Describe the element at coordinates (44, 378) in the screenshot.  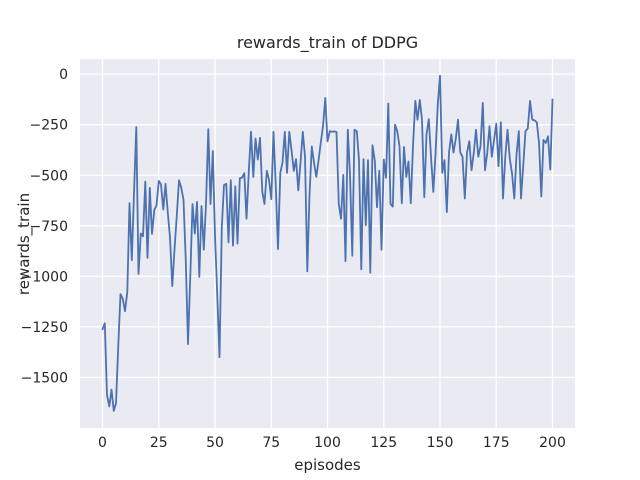
I see `y-tick-label: −1500` at that location.